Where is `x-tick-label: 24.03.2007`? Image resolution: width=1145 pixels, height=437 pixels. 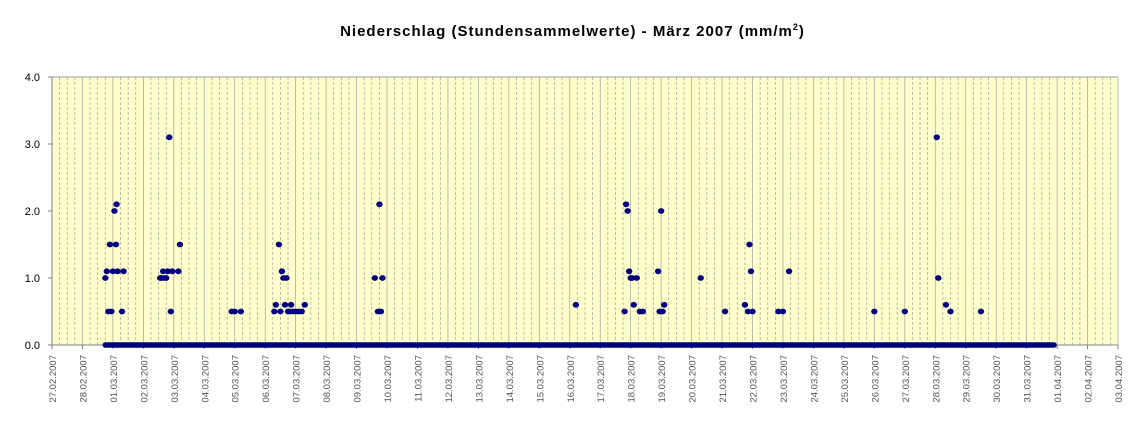 x-tick-label: 24.03.2007 is located at coordinates (814, 379).